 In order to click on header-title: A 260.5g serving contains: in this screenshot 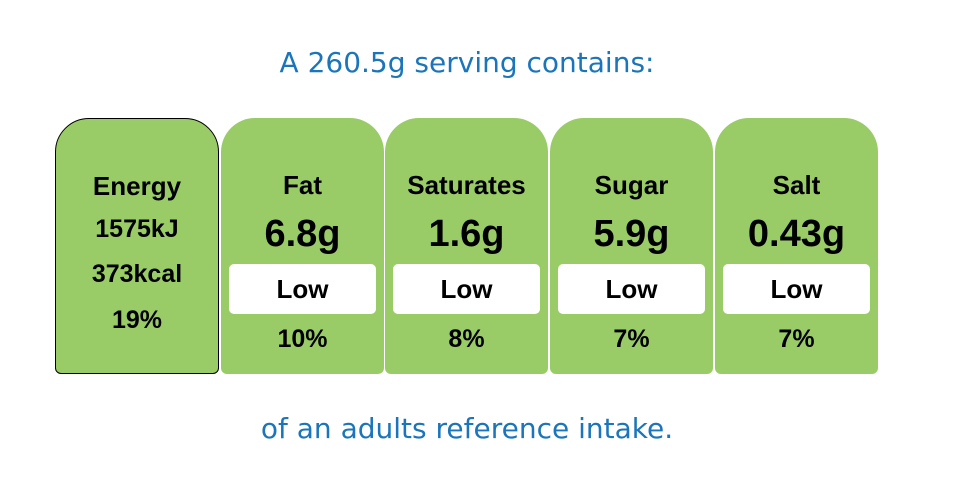, I will do `click(467, 62)`.